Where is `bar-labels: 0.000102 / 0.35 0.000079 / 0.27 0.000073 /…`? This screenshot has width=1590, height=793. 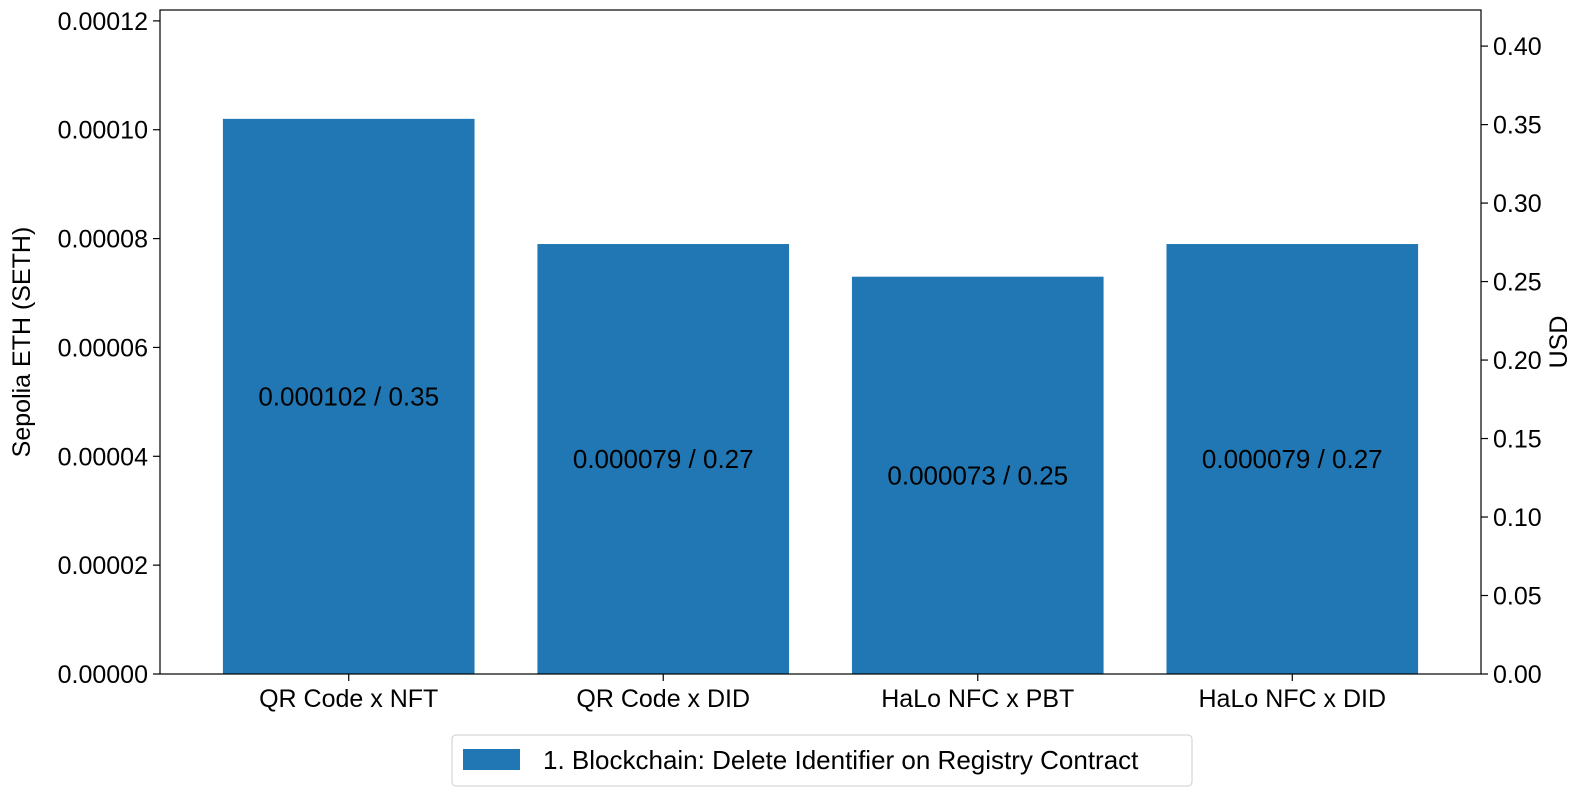
bar-labels: 0.000102 / 0.35 0.000079 / 0.27 0.000073 /… is located at coordinates (820, 435).